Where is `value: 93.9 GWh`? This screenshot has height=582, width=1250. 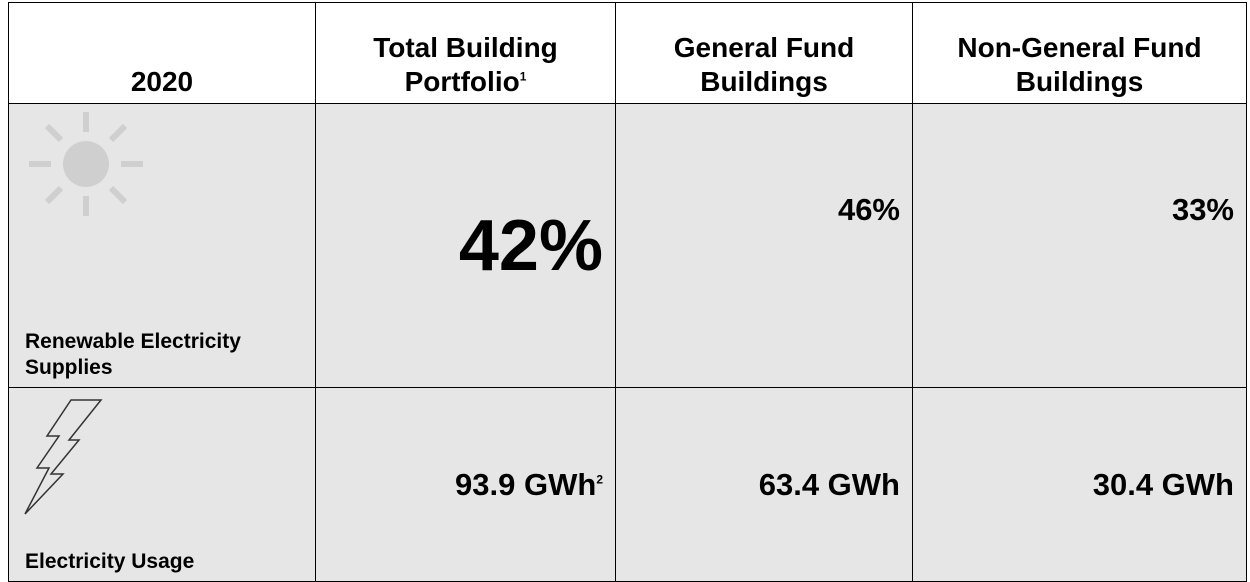
value: 93.9 GWh is located at coordinates (526, 484).